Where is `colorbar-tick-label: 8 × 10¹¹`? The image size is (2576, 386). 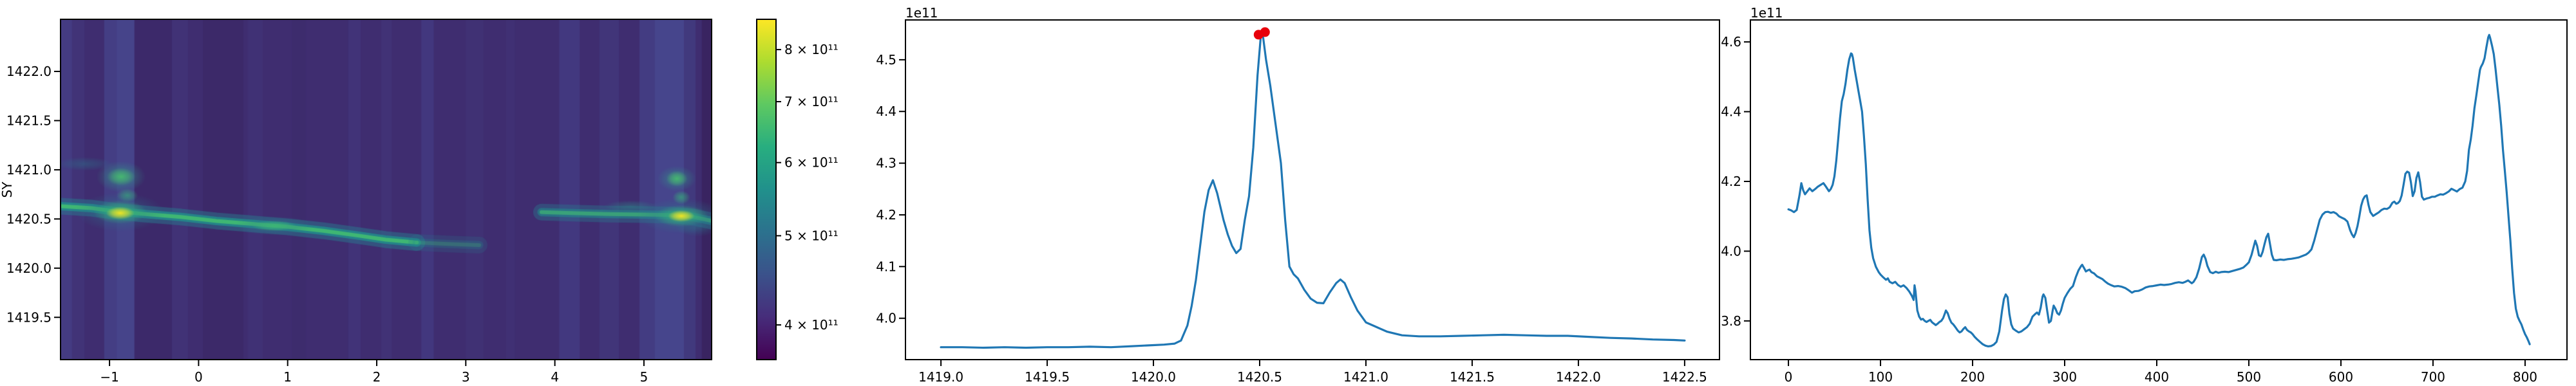
colorbar-tick-label: 8 × 10¹¹ is located at coordinates (811, 49).